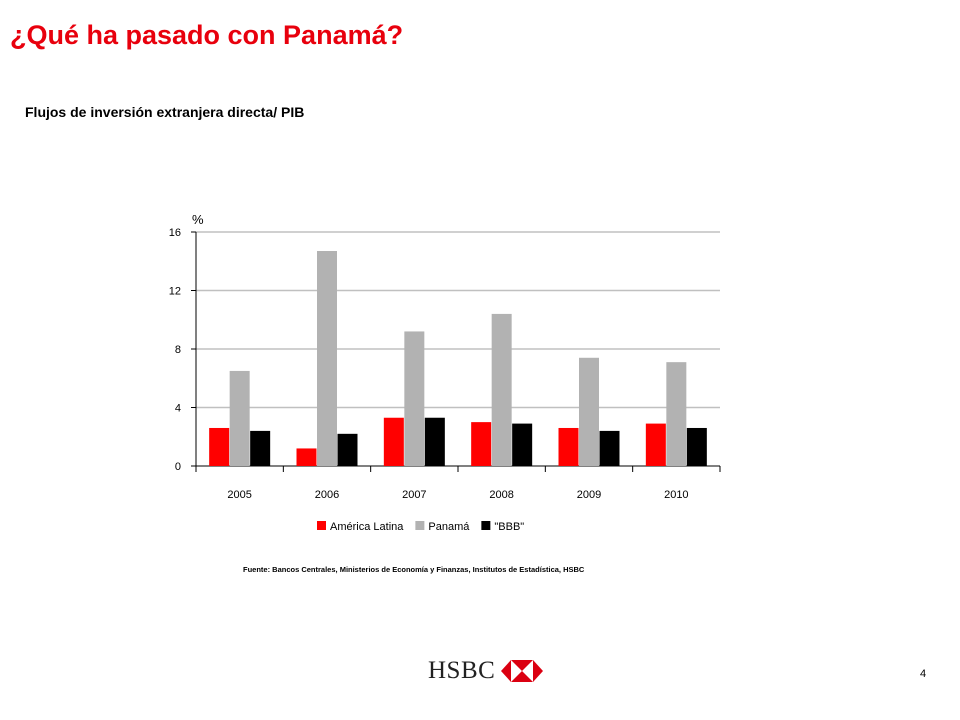 The height and width of the screenshot is (720, 960). Describe the element at coordinates (198, 219) in the screenshot. I see `y-axis-label: %` at that location.